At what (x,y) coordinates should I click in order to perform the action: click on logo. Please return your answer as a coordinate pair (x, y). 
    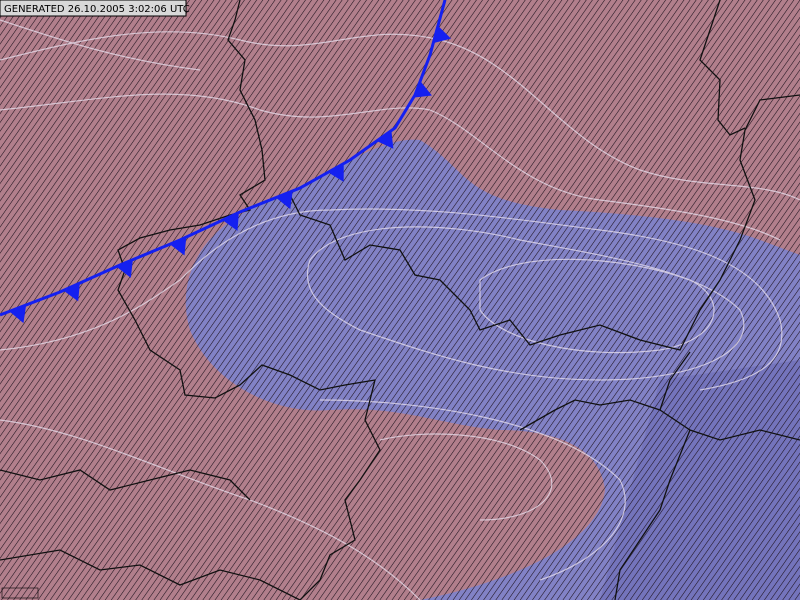
    Looking at the image, I should click on (20, 593).